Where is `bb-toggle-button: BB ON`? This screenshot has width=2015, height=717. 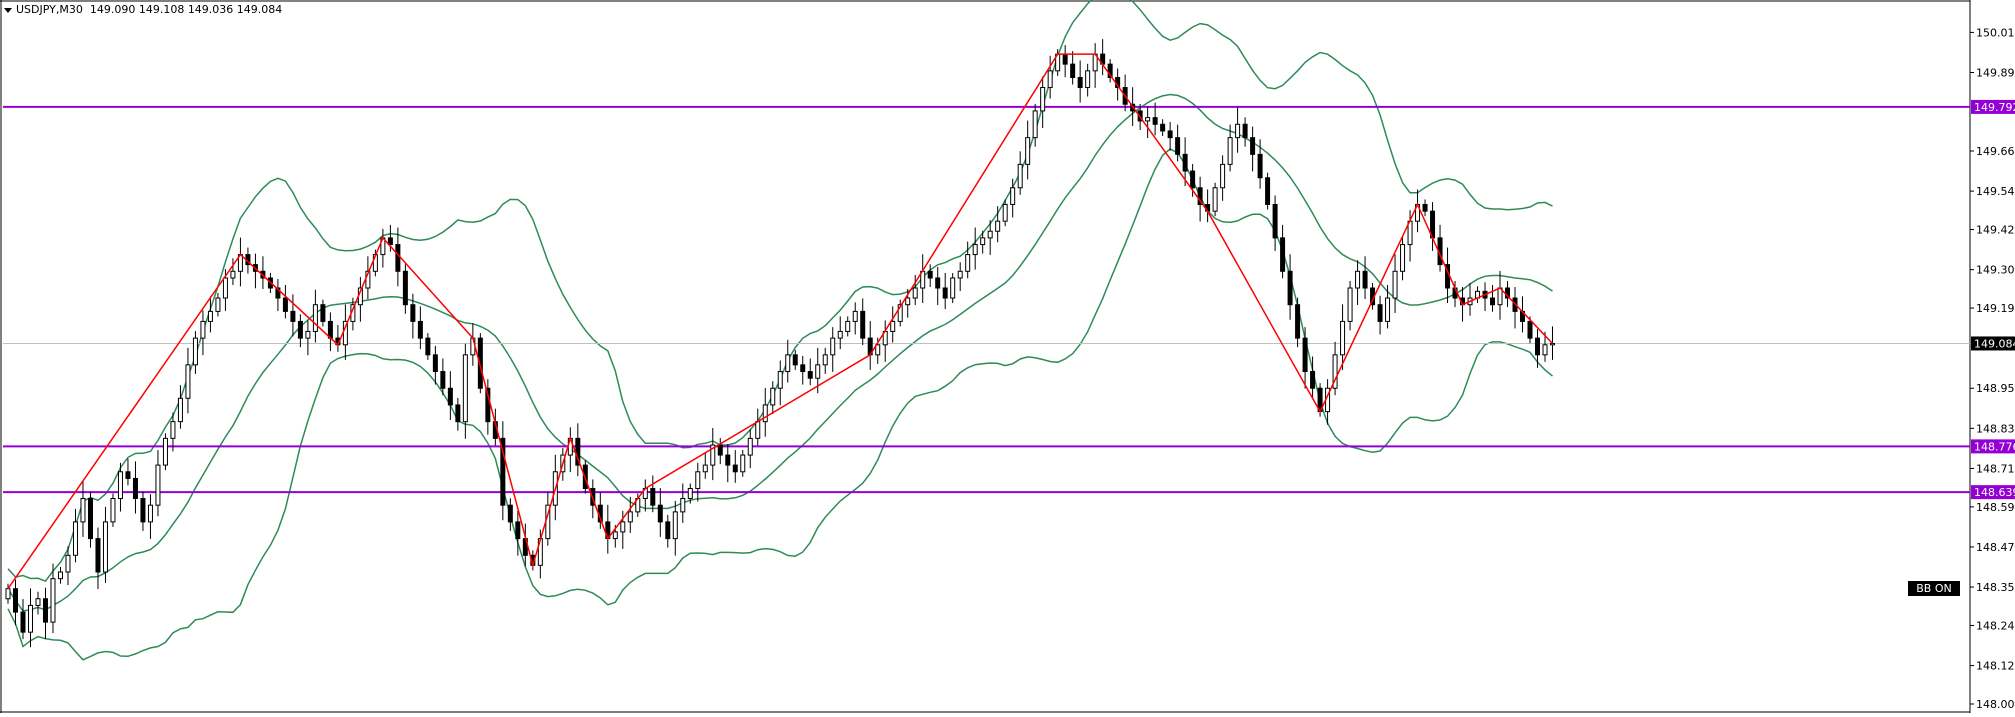 bb-toggle-button: BB ON is located at coordinates (1934, 588).